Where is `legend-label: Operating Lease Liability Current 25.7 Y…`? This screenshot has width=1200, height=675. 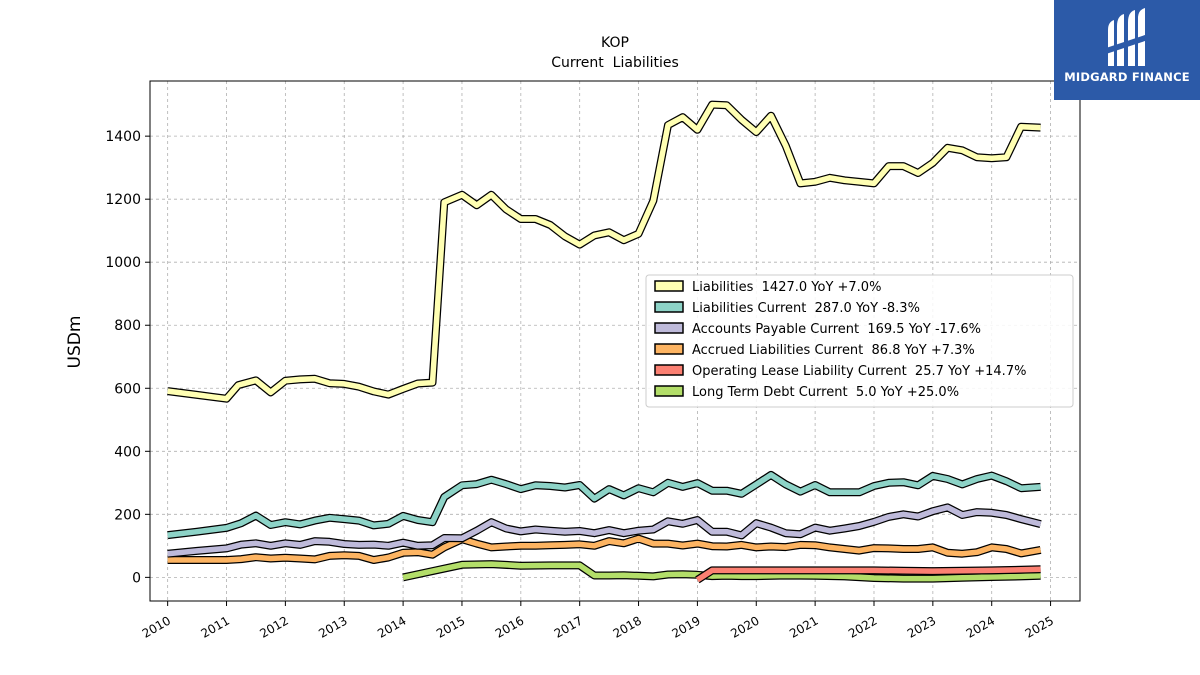
legend-label: Operating Lease Liability Current 25.7 Y… is located at coordinates (859, 371).